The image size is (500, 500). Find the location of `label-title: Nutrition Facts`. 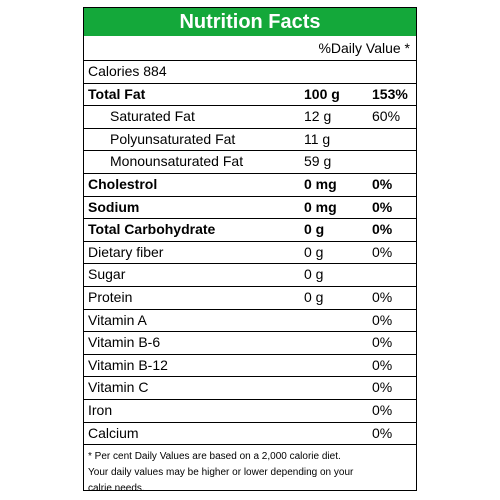

label-title: Nutrition Facts is located at coordinates (250, 22).